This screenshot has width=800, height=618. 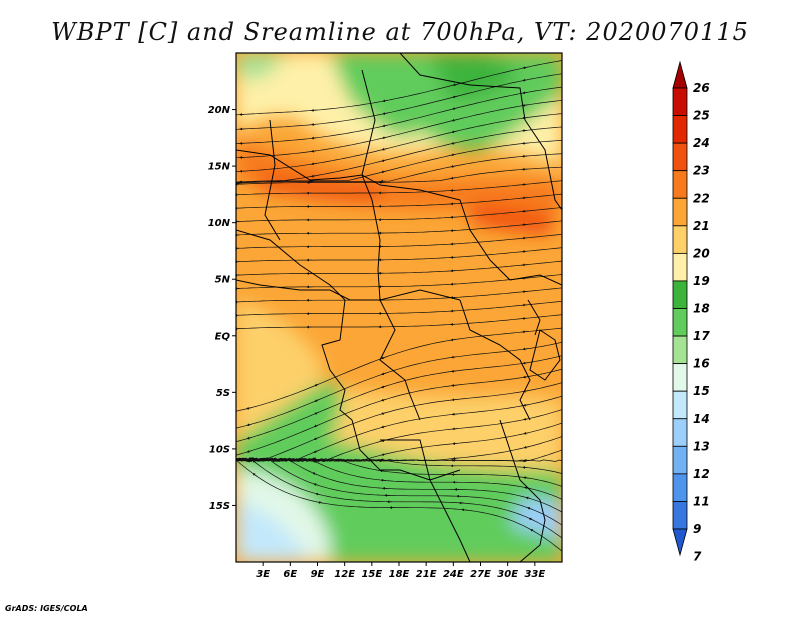 I want to click on lat-tick-label: 15N, so click(x=219, y=167).